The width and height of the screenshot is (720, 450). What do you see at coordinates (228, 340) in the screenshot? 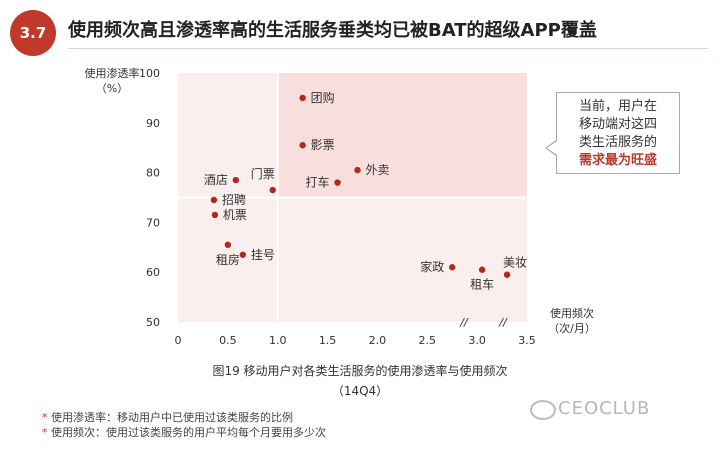
I see `x-tick-label: 0.5` at bounding box center [228, 340].